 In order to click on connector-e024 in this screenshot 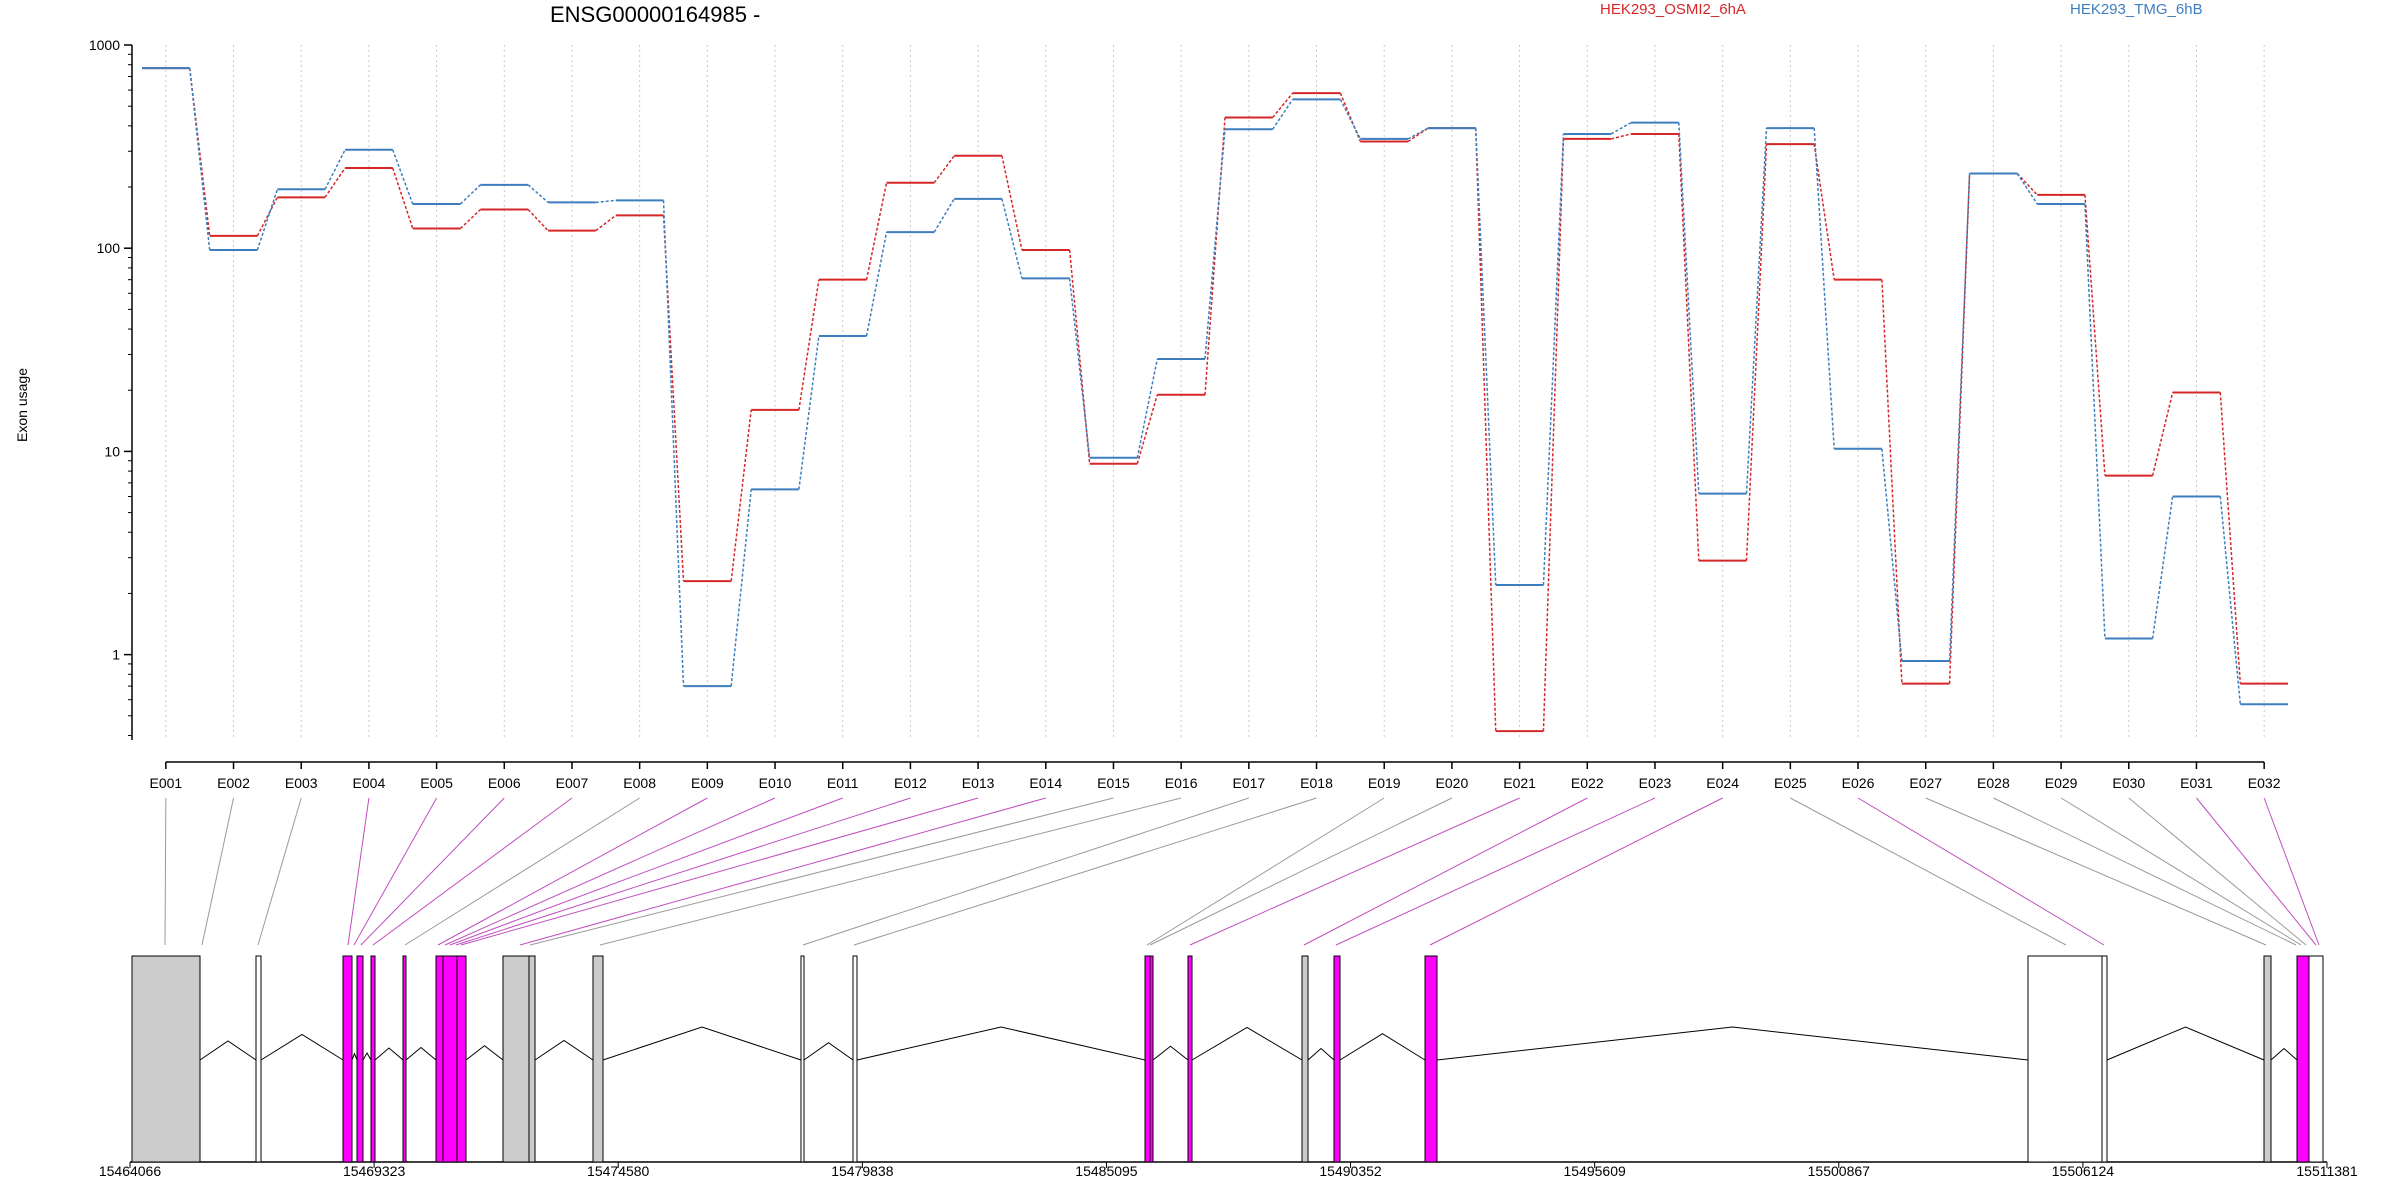, I will do `click(1576, 871)`.